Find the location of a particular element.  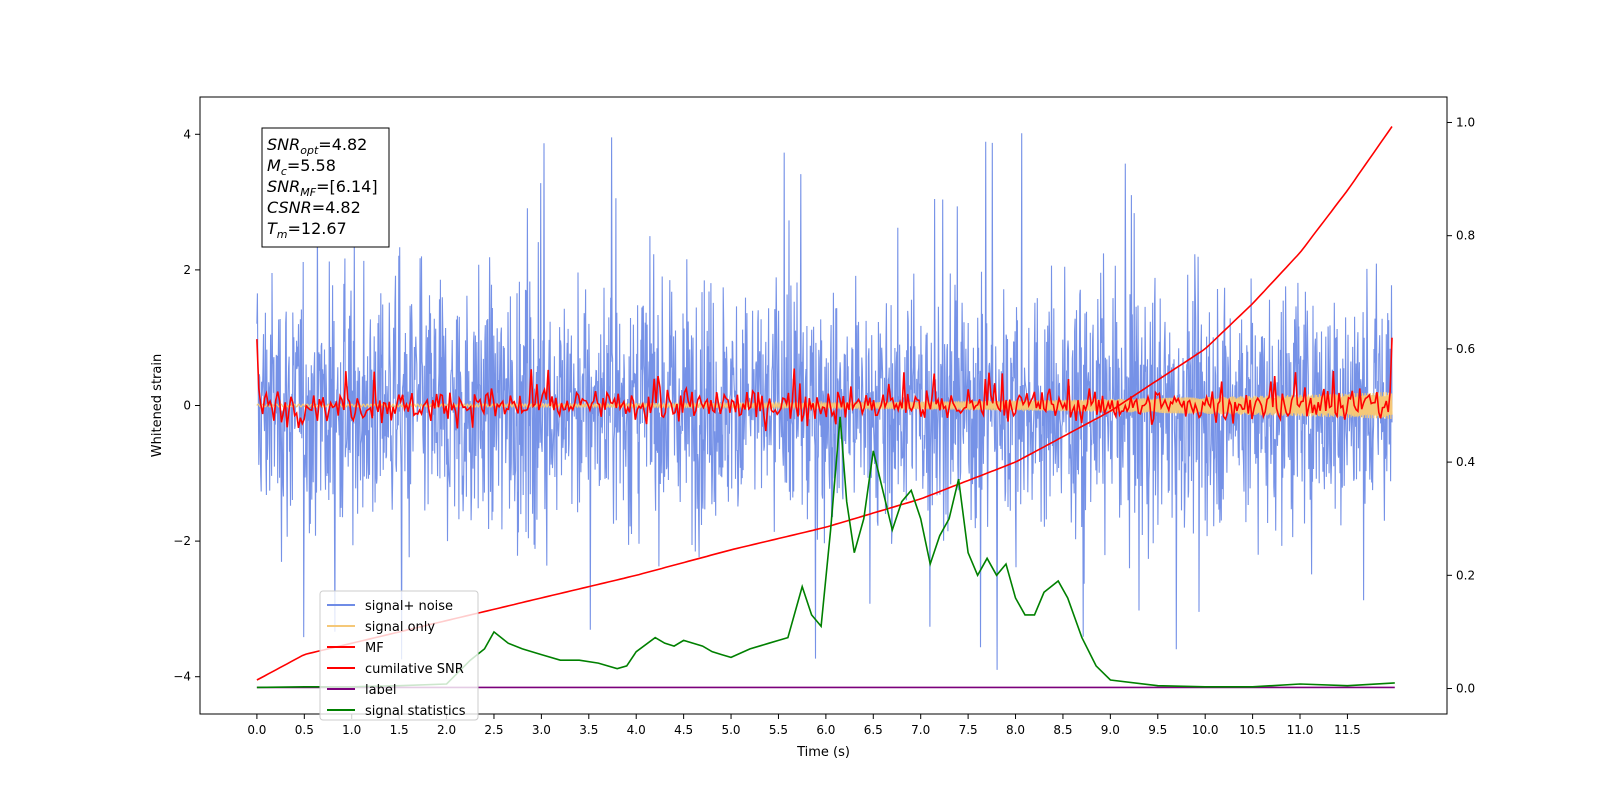

x-tick-label: 3.0 is located at coordinates (541, 730).